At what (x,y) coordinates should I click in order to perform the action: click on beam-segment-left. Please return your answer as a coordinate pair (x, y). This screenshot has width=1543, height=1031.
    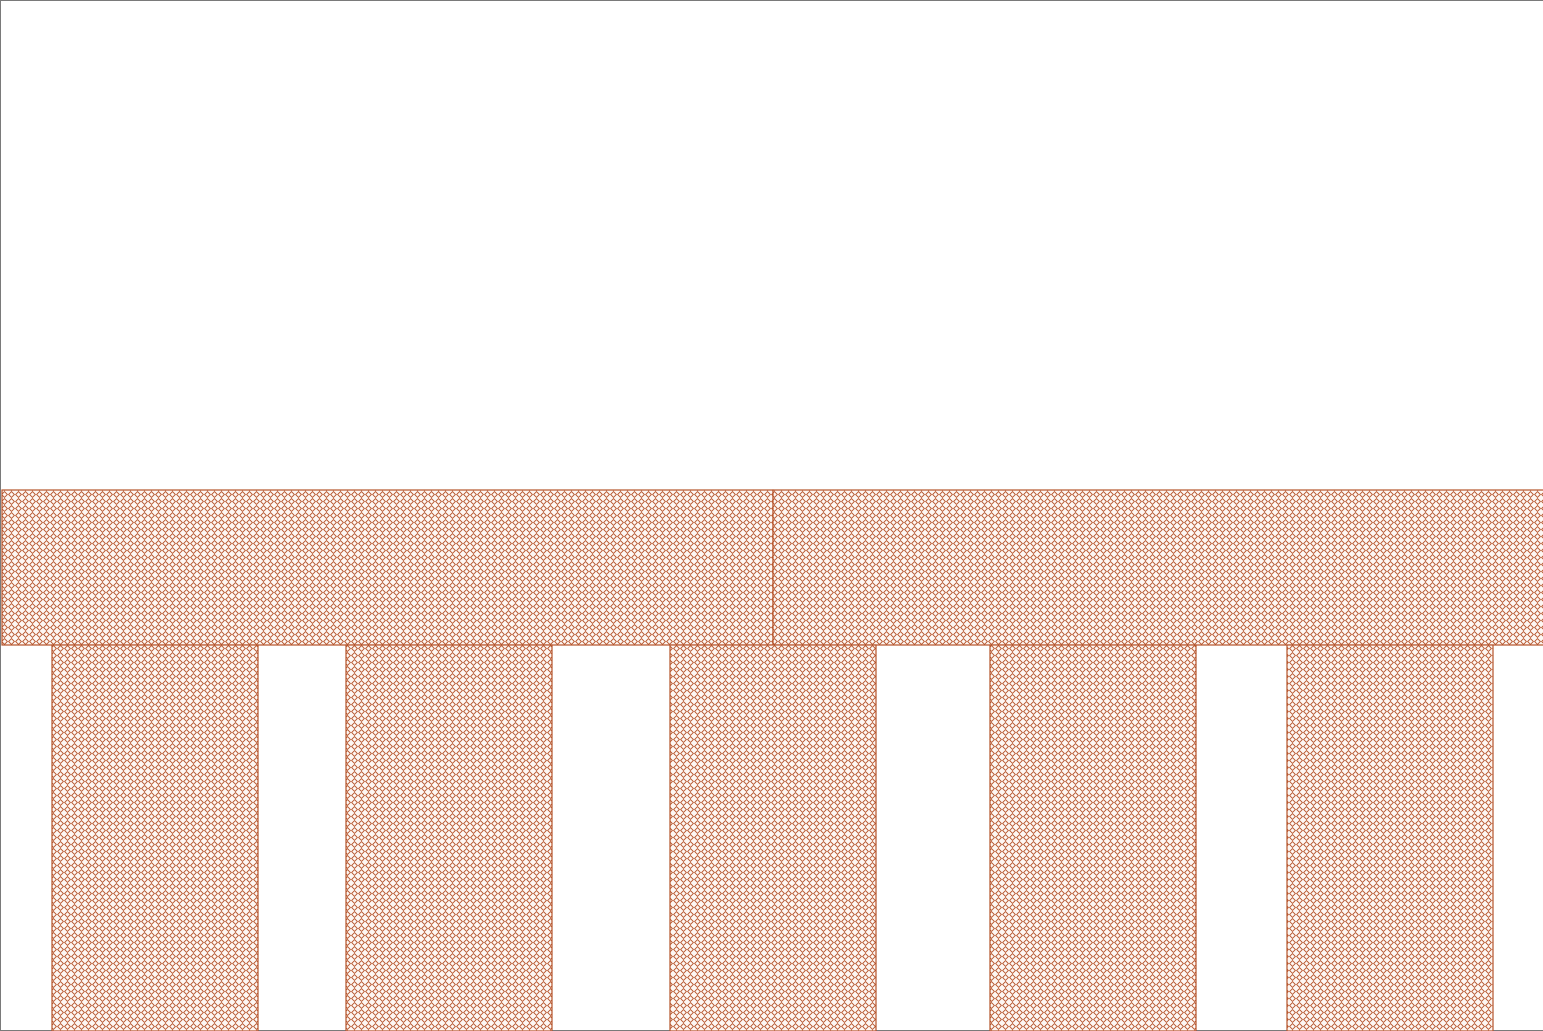
    Looking at the image, I should click on (387, 567).